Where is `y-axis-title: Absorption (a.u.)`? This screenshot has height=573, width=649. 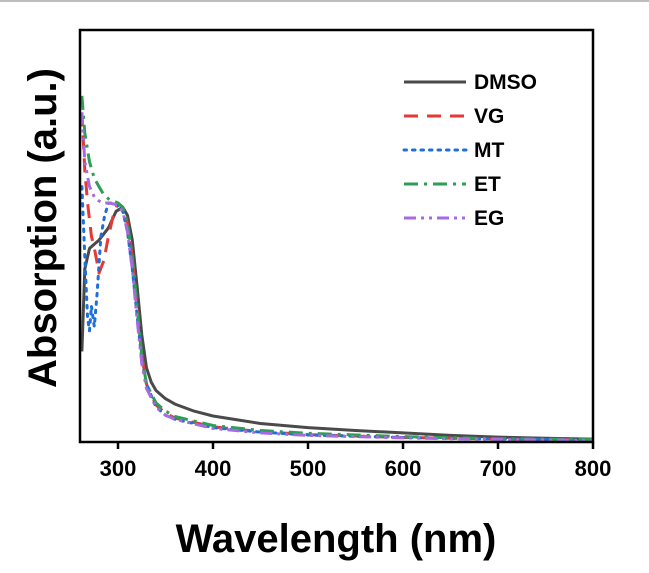 y-axis-title: Absorption (a.u.) is located at coordinates (43, 228).